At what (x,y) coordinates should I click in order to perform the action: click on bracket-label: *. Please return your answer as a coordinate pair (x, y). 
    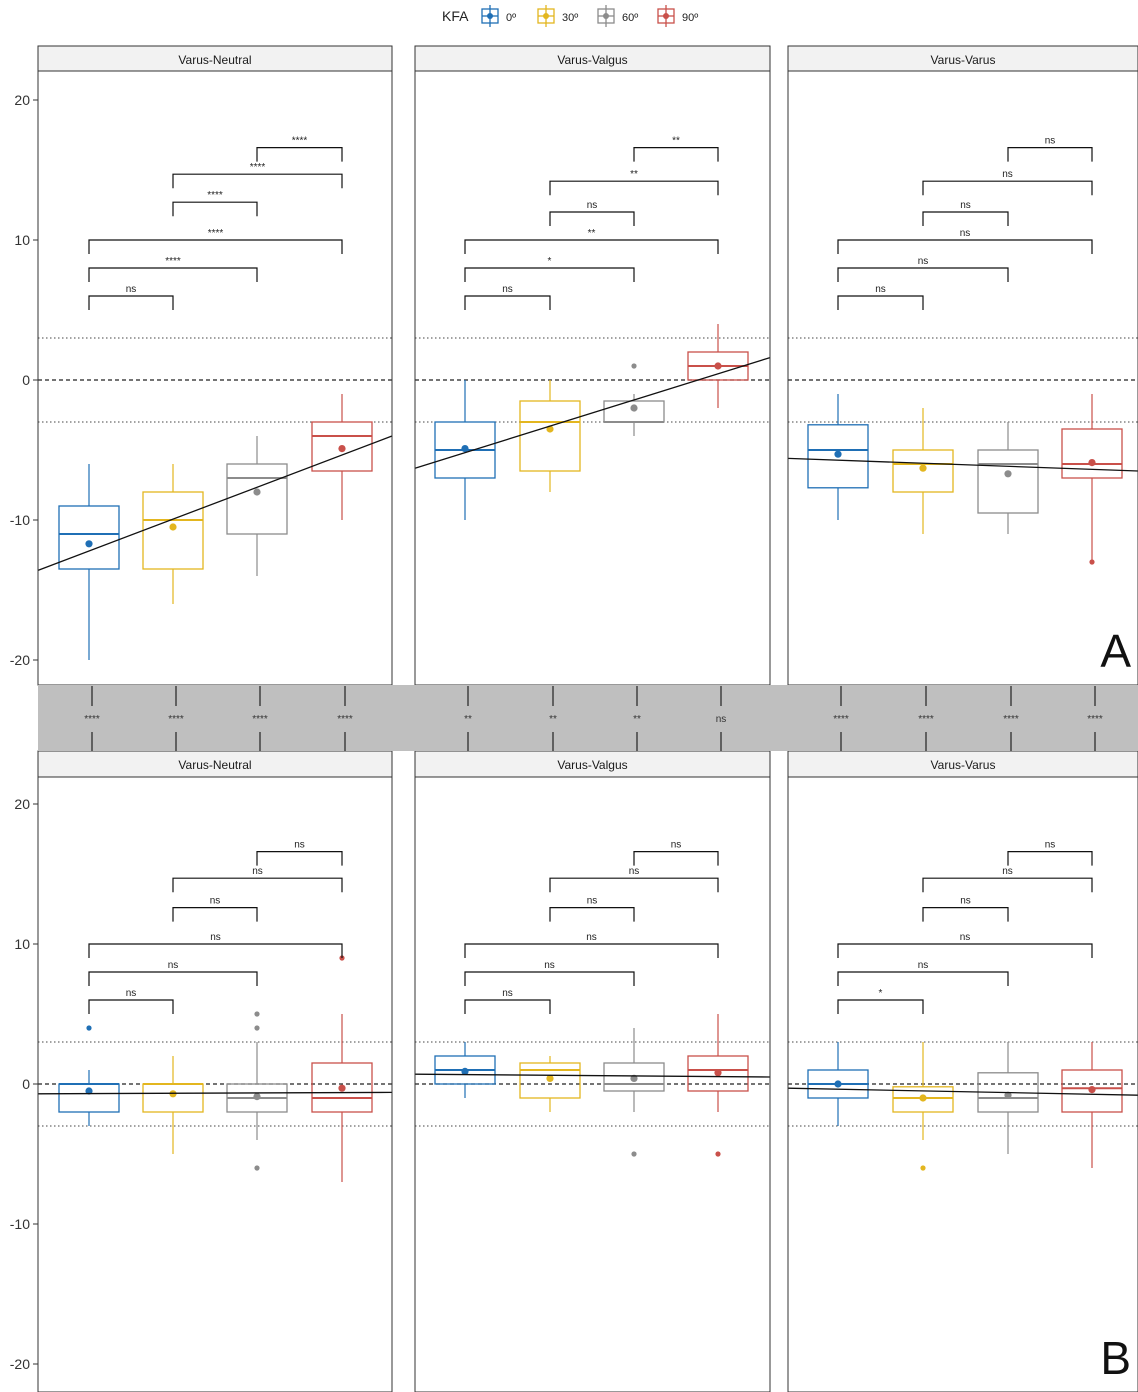
    Looking at the image, I should click on (550, 261).